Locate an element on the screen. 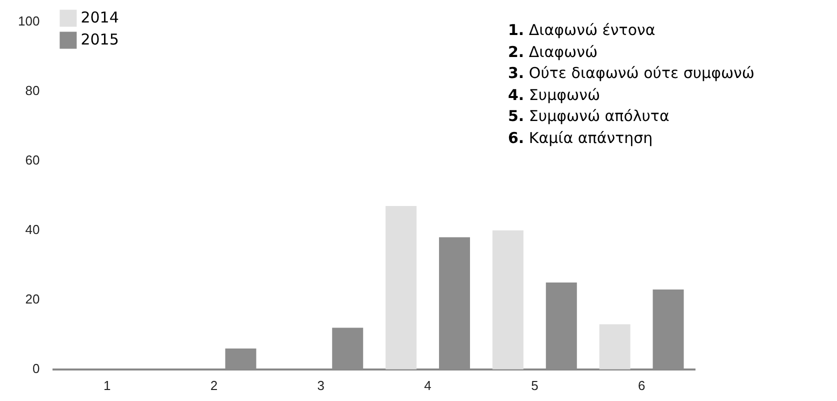 This screenshot has height=401, width=837. annotation: 6. Καμία απάντηση is located at coordinates (581, 138).